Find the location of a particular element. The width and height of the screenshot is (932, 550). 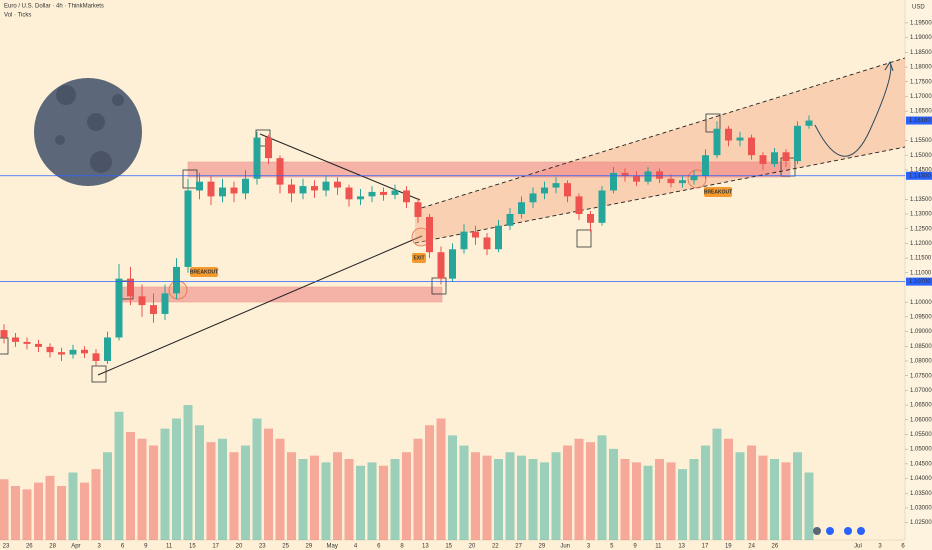

x-tick-label: Jul is located at coordinates (858, 547).